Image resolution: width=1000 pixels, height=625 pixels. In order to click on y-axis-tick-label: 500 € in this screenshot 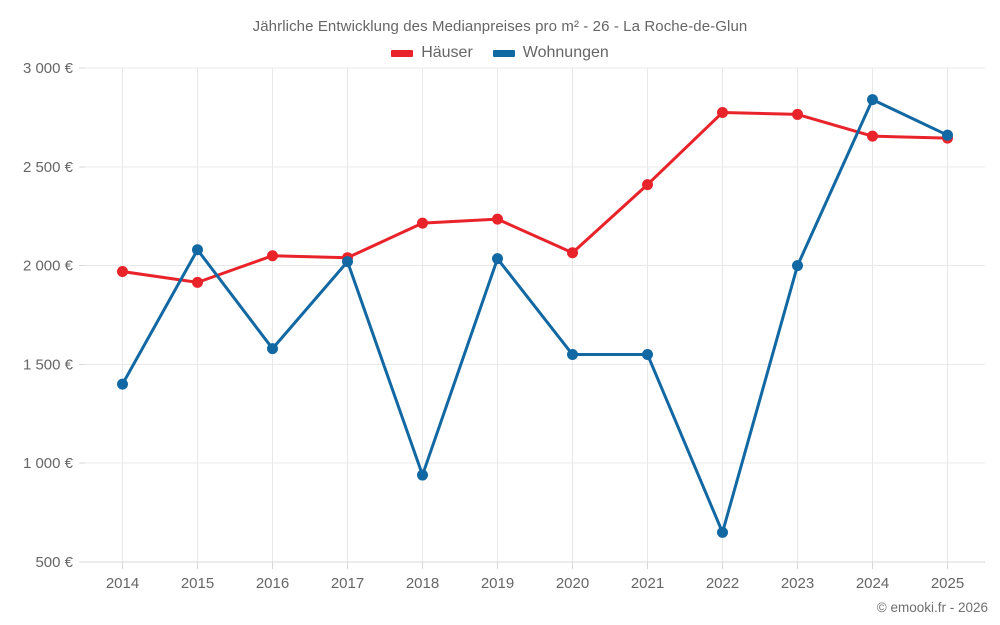, I will do `click(54, 562)`.